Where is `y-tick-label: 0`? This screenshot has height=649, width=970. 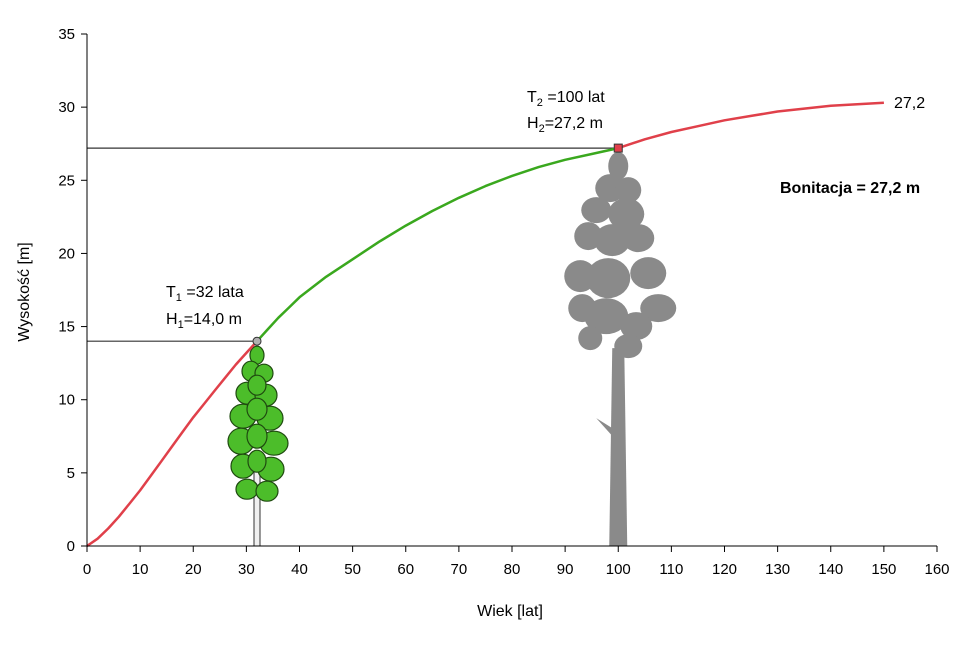
y-tick-label: 0 is located at coordinates (71, 546).